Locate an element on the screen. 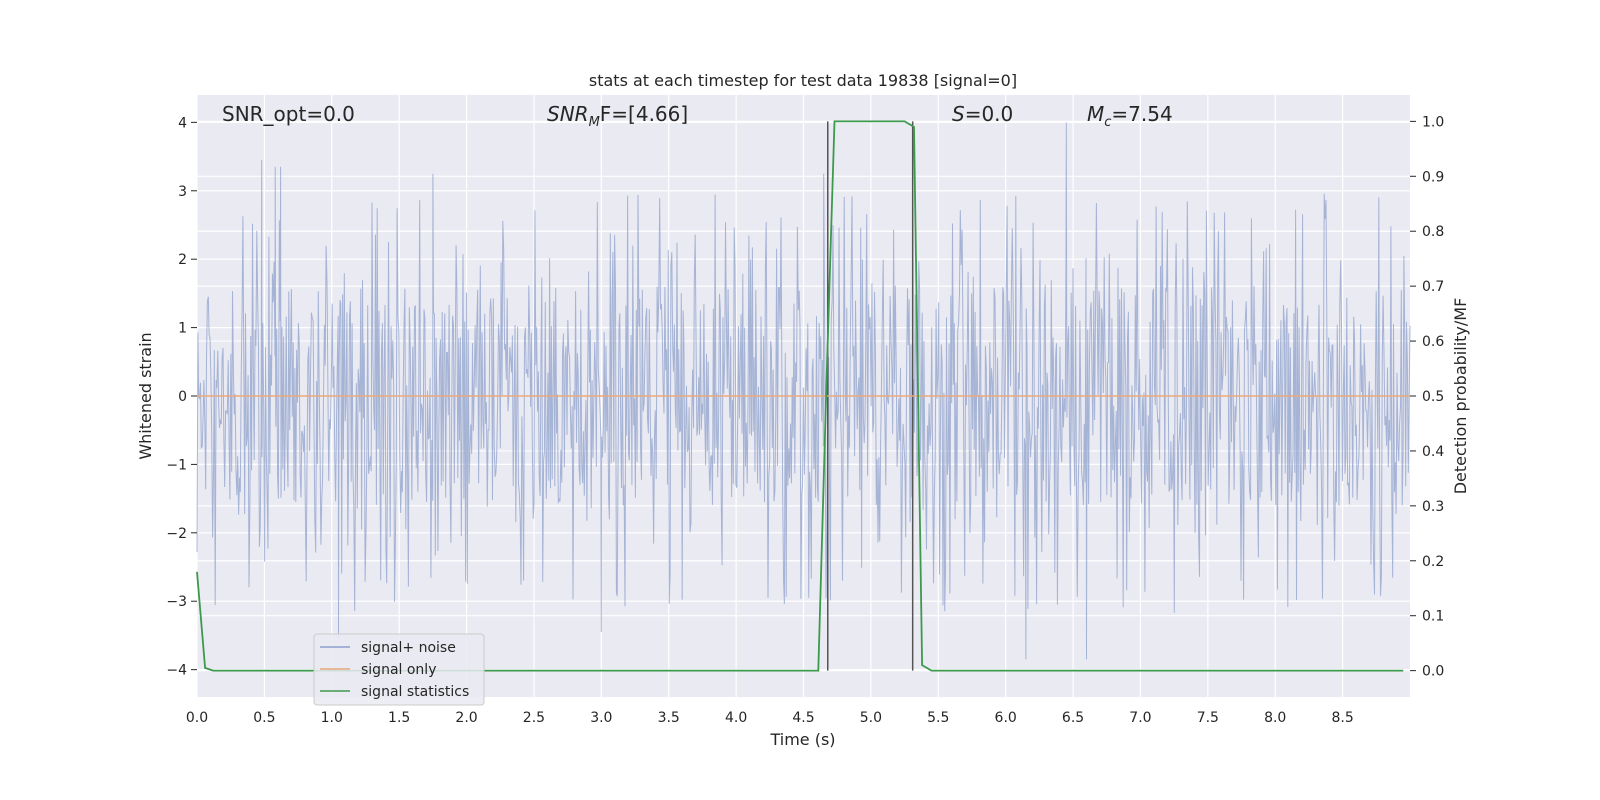  annotation-snr-mf: SNRMF=[4.66] is located at coordinates (617, 116).